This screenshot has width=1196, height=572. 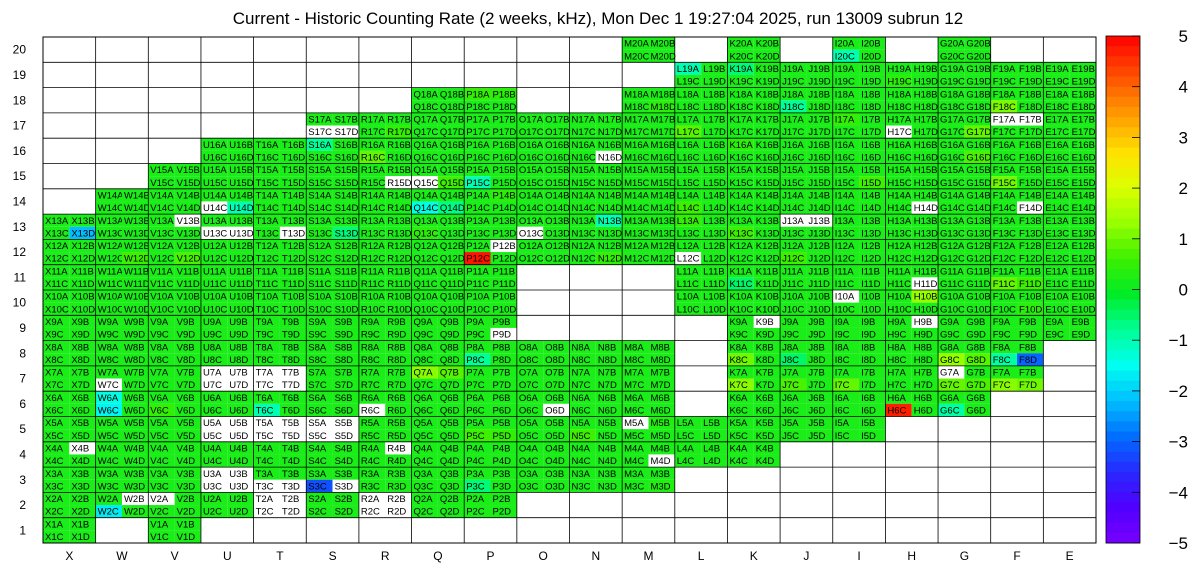 What do you see at coordinates (451, 359) in the screenshot?
I see `cell-Q8D` at bounding box center [451, 359].